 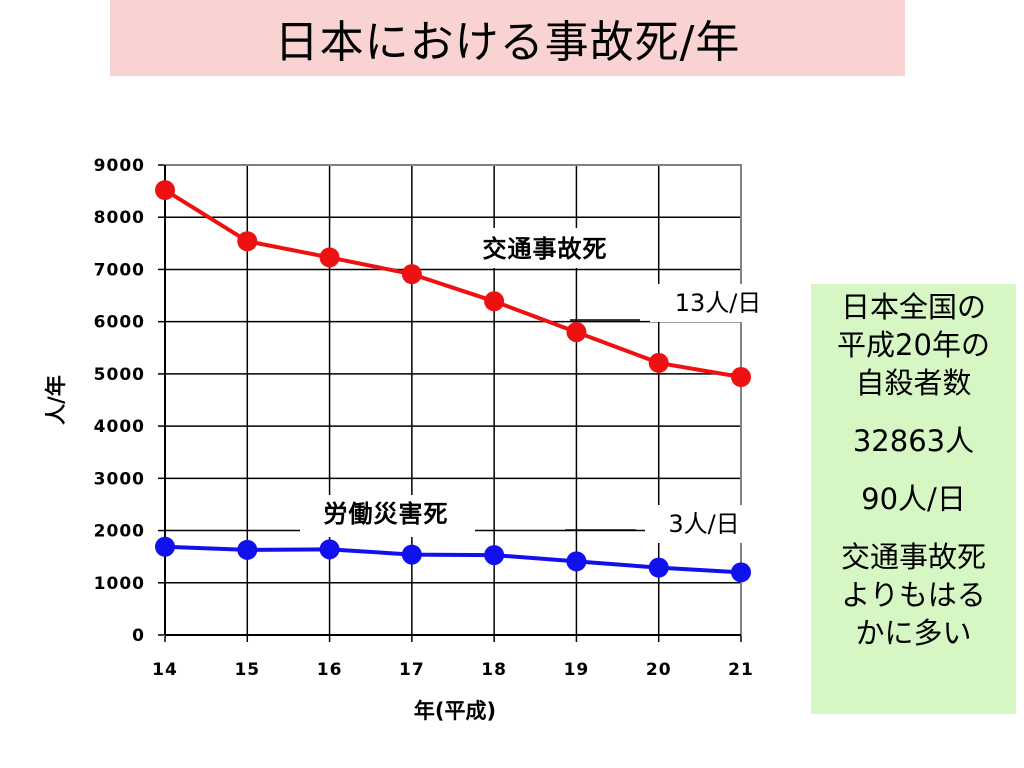 I want to click on x-tick-label: 18, so click(x=494, y=670).